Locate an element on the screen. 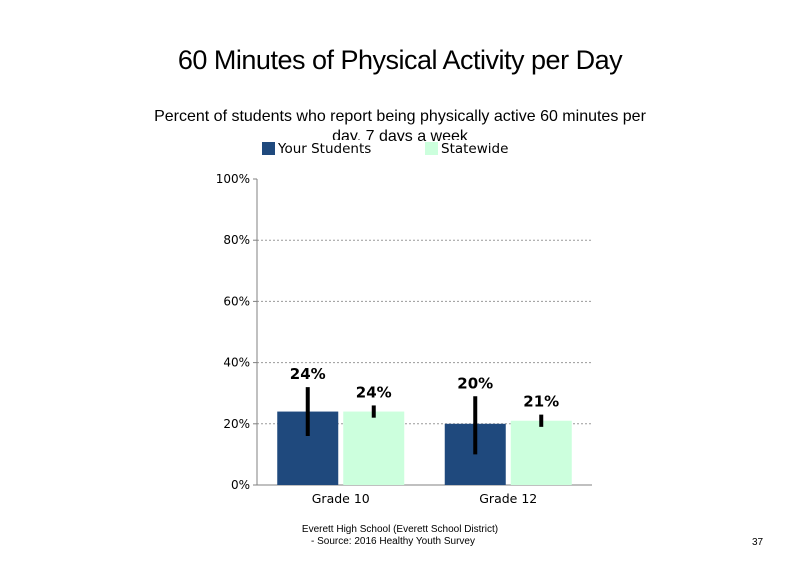 Image resolution: width=800 pixels, height=568 pixels. x-category-label: Grade 12 is located at coordinates (508, 498).